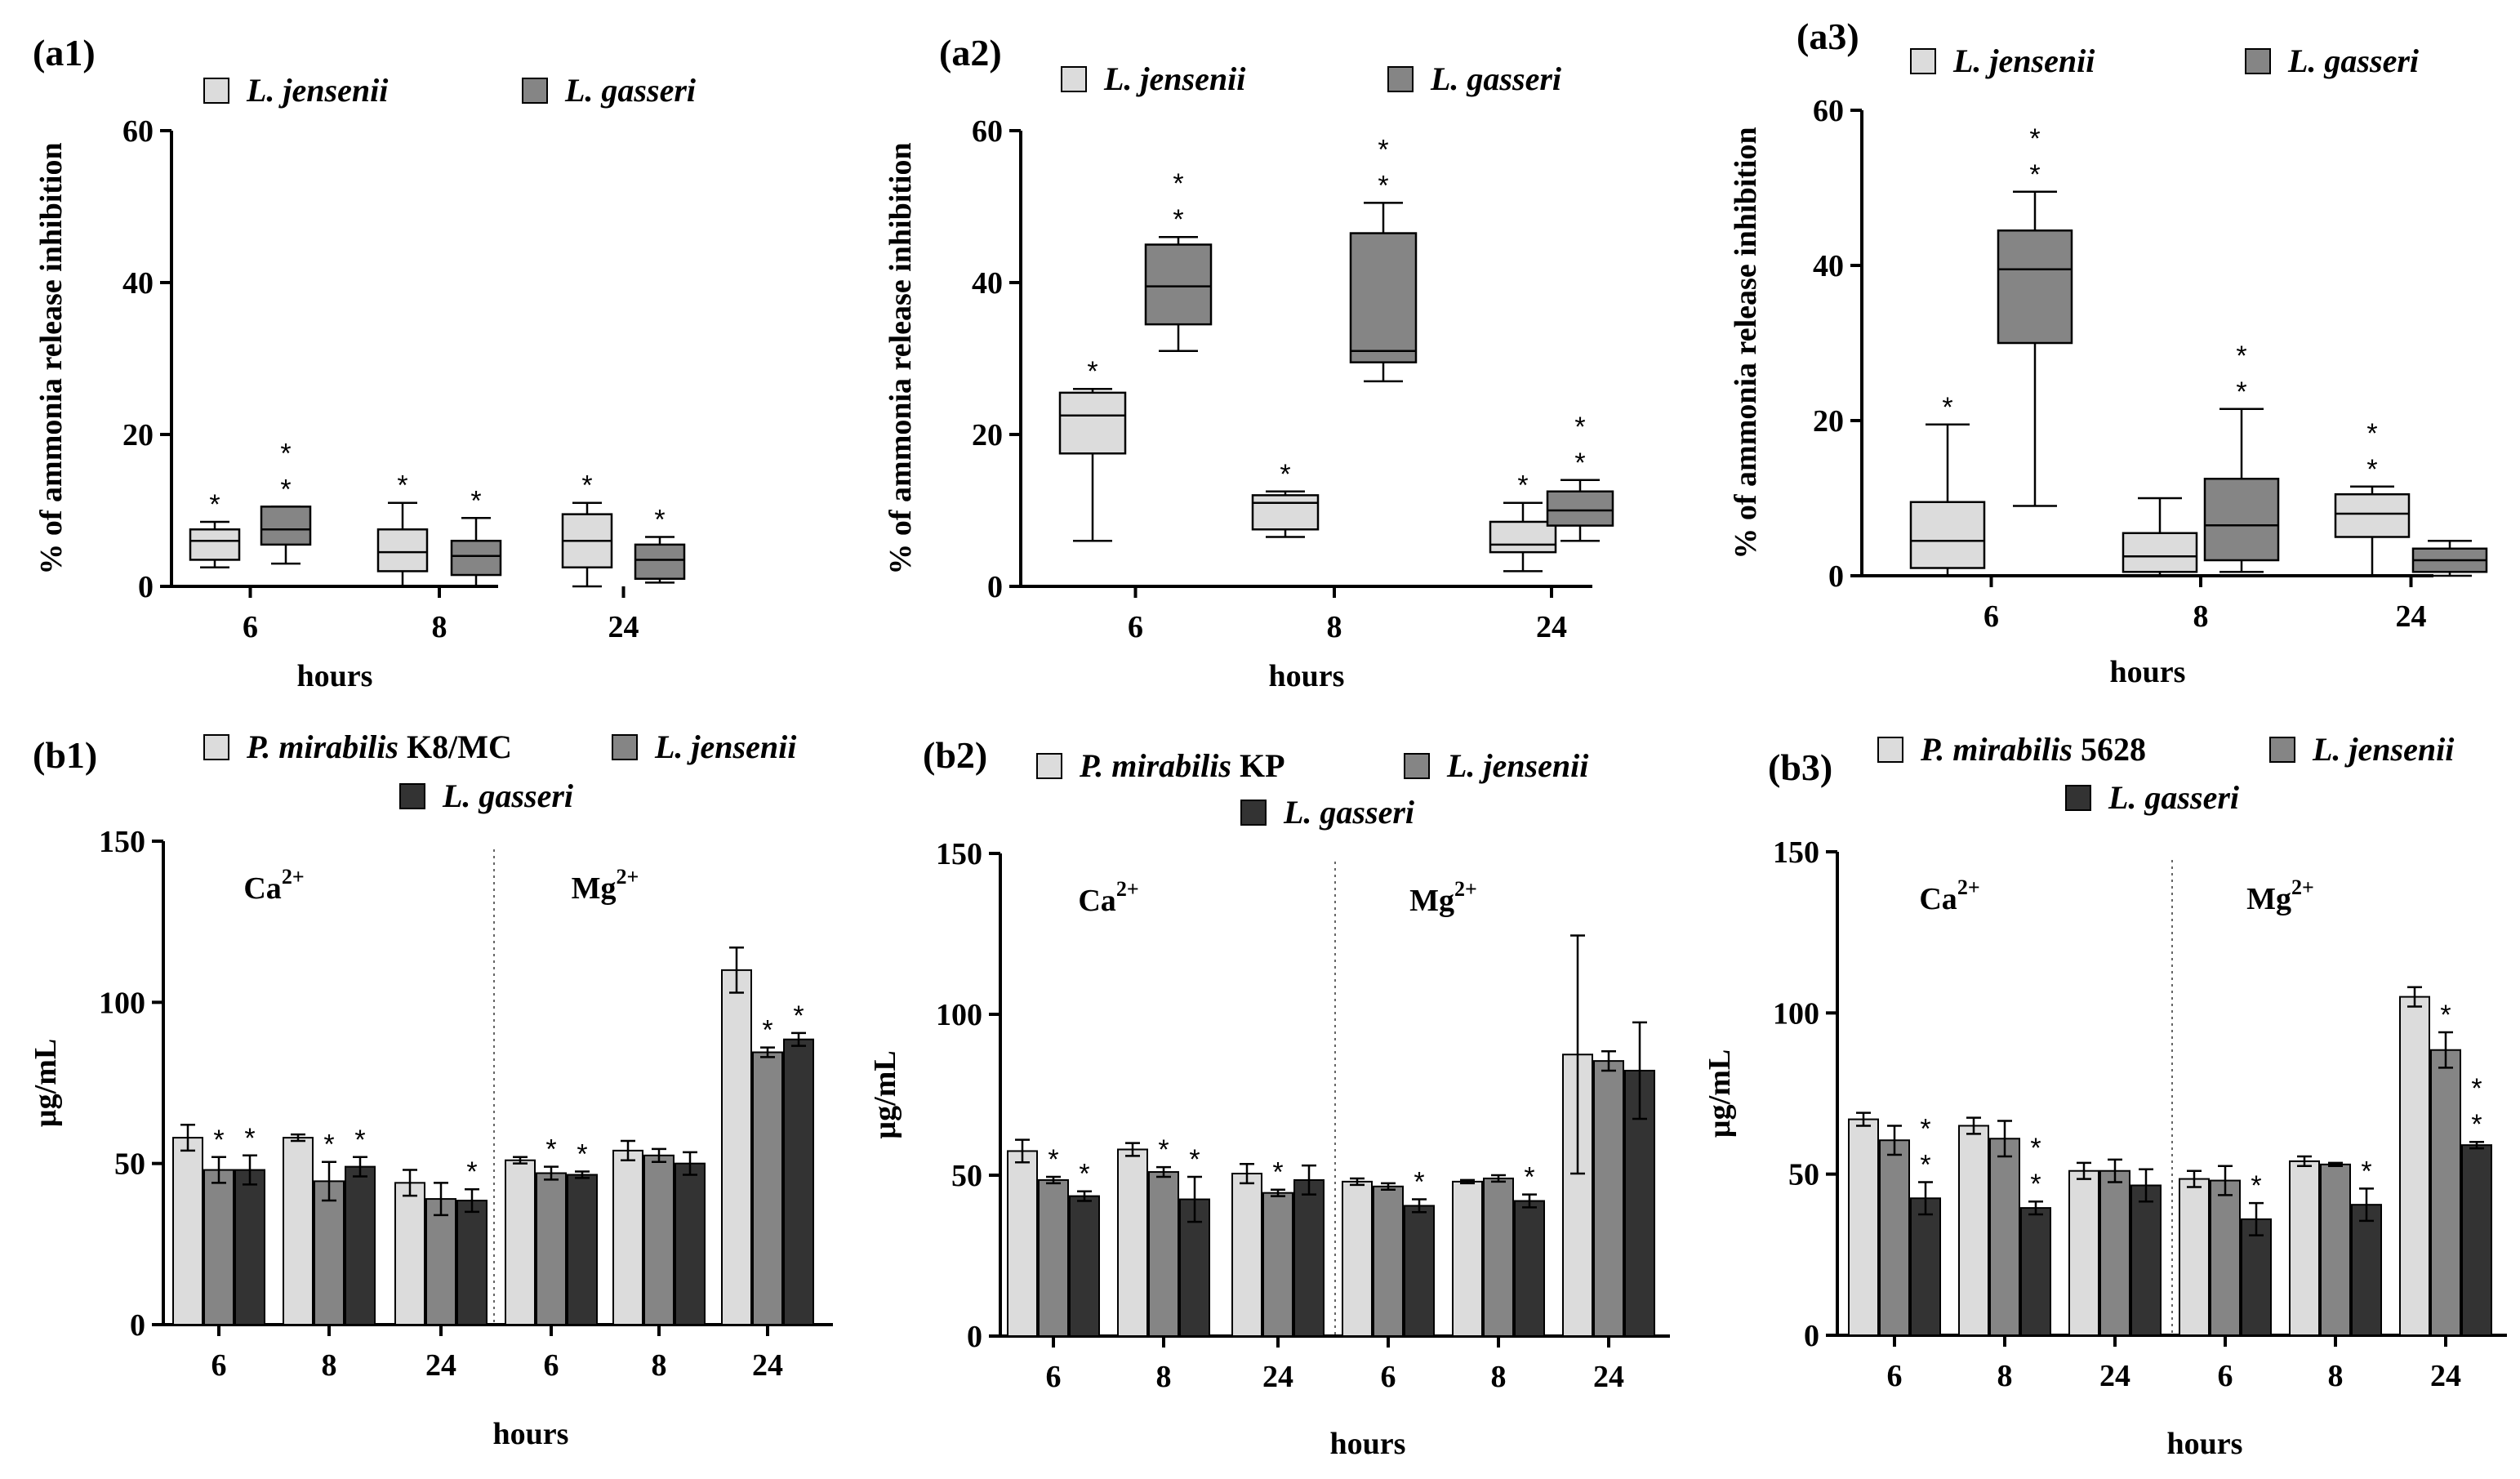 The height and width of the screenshot is (1479, 2520). What do you see at coordinates (2033, 749) in the screenshot?
I see `legend-label: P. mirabilis 5628` at bounding box center [2033, 749].